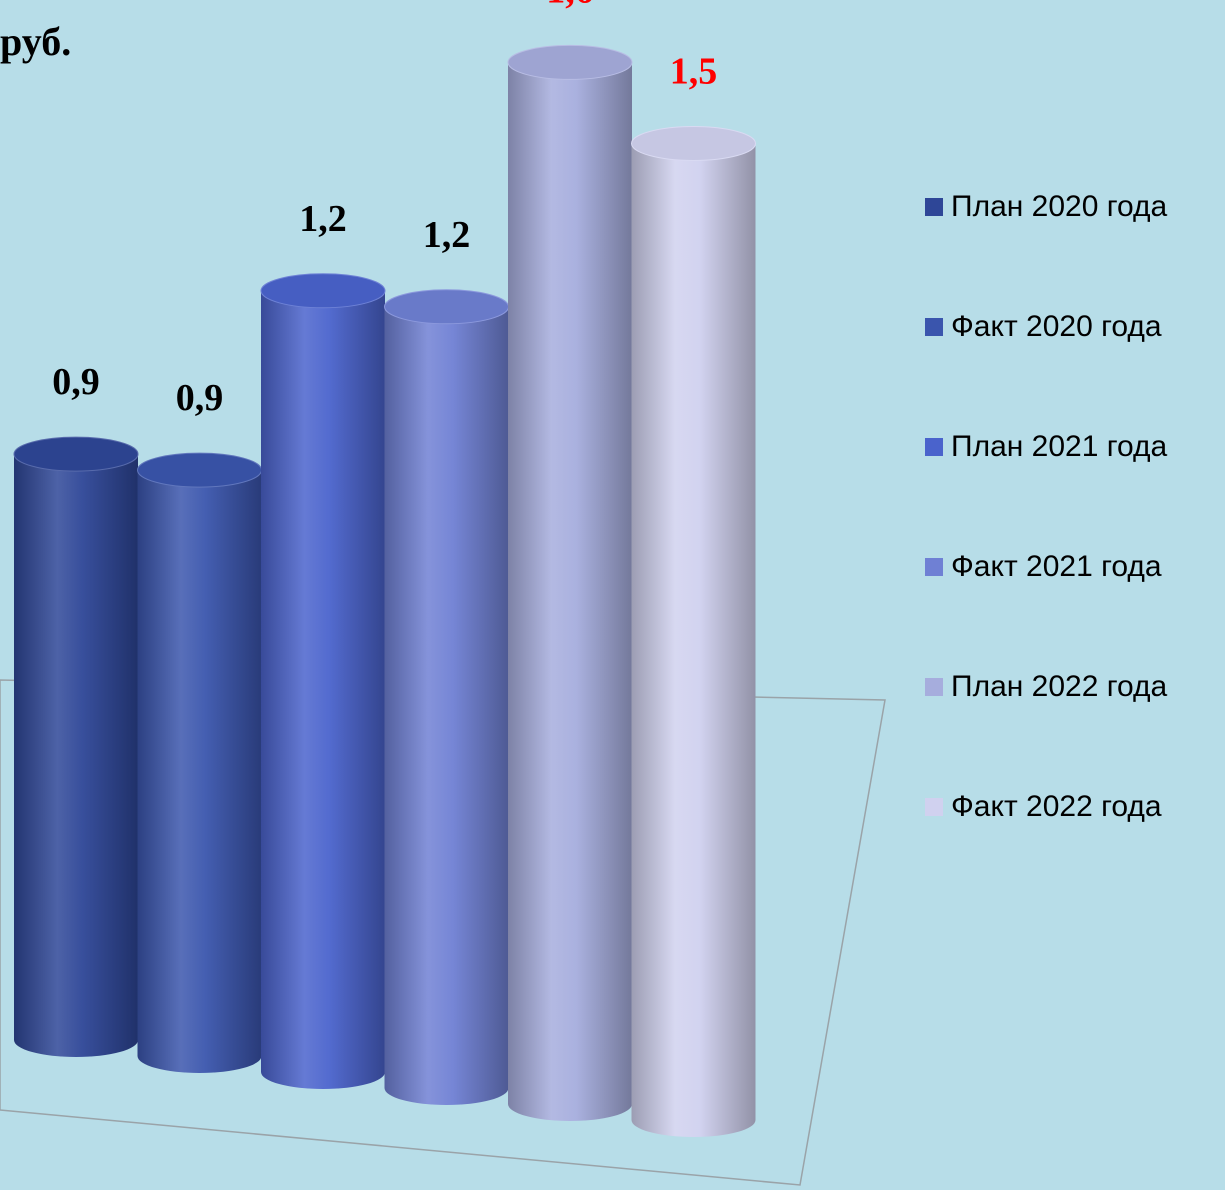 This screenshot has height=1190, width=1225. What do you see at coordinates (36, 41) in the screenshot?
I see `unit-label: руб.` at bounding box center [36, 41].